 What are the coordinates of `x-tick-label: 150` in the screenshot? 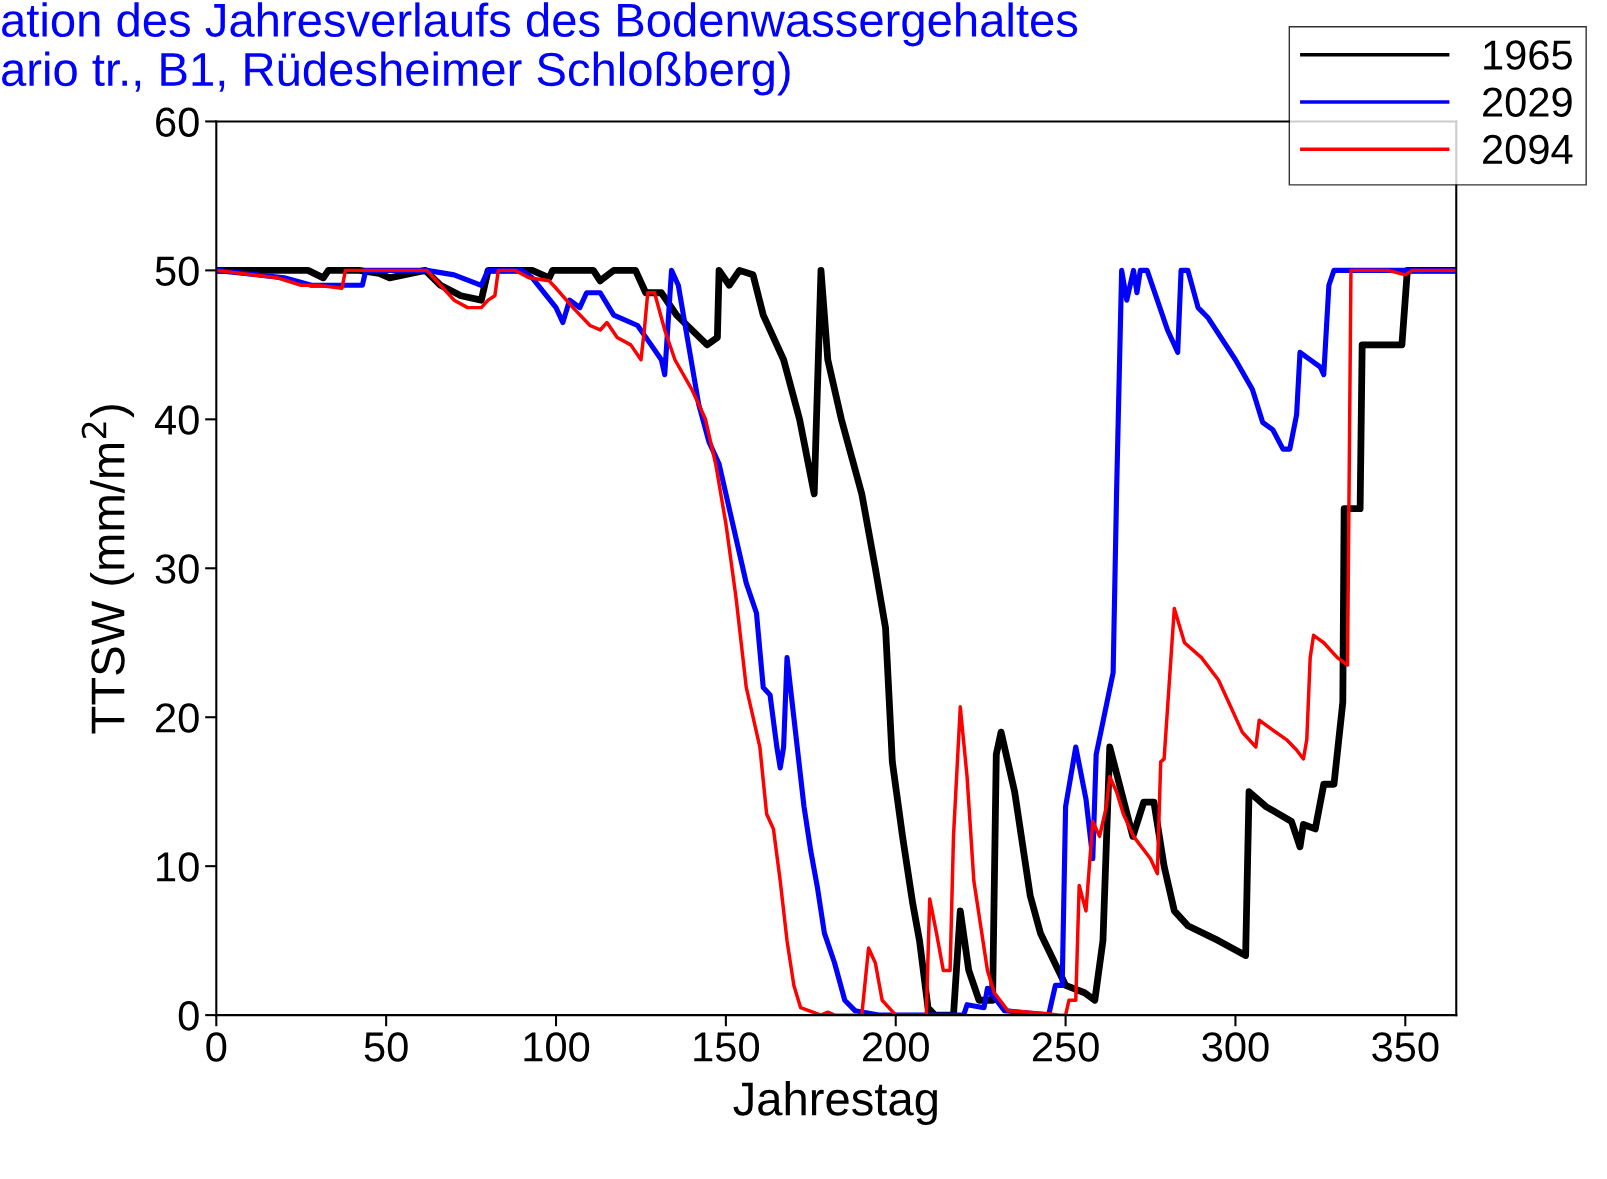 It's located at (727, 1047).